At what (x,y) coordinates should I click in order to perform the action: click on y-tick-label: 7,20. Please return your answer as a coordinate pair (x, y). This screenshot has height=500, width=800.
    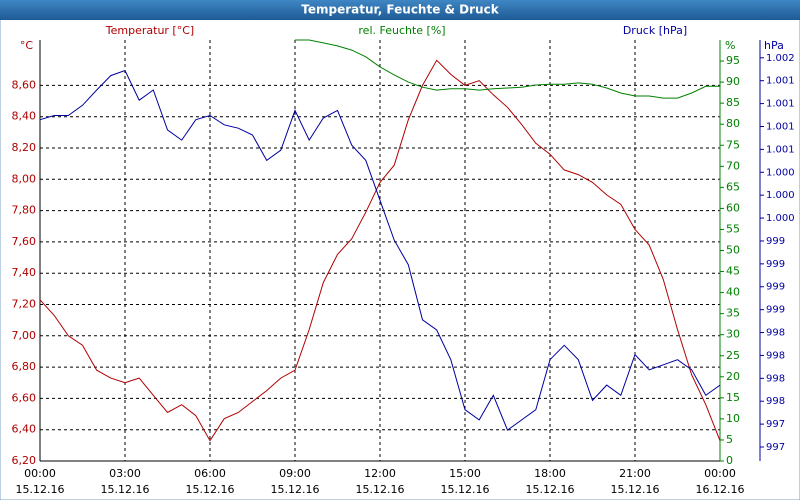
    Looking at the image, I should click on (24, 303).